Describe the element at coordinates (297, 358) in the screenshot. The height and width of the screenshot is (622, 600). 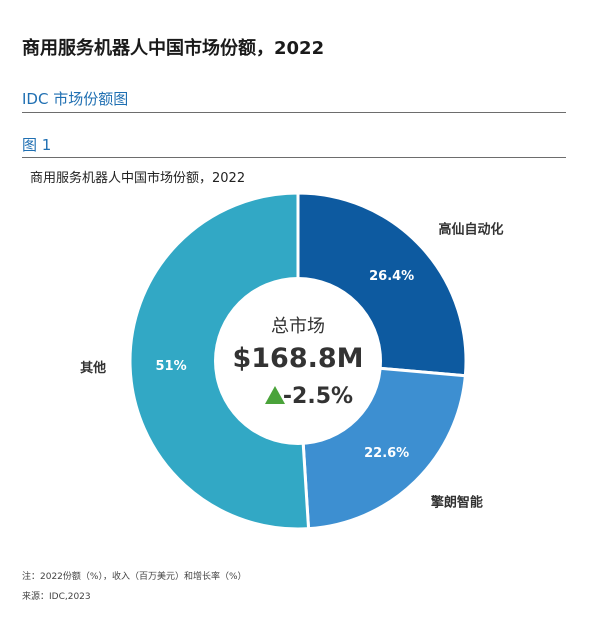
I see `center-total-value: $168.8M` at that location.